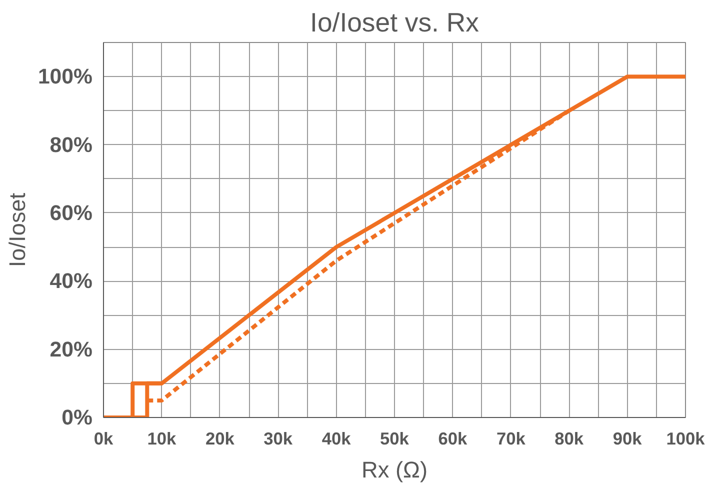 This screenshot has height=495, width=725. Describe the element at coordinates (627, 438) in the screenshot. I see `x-tick-label: 90k` at that location.